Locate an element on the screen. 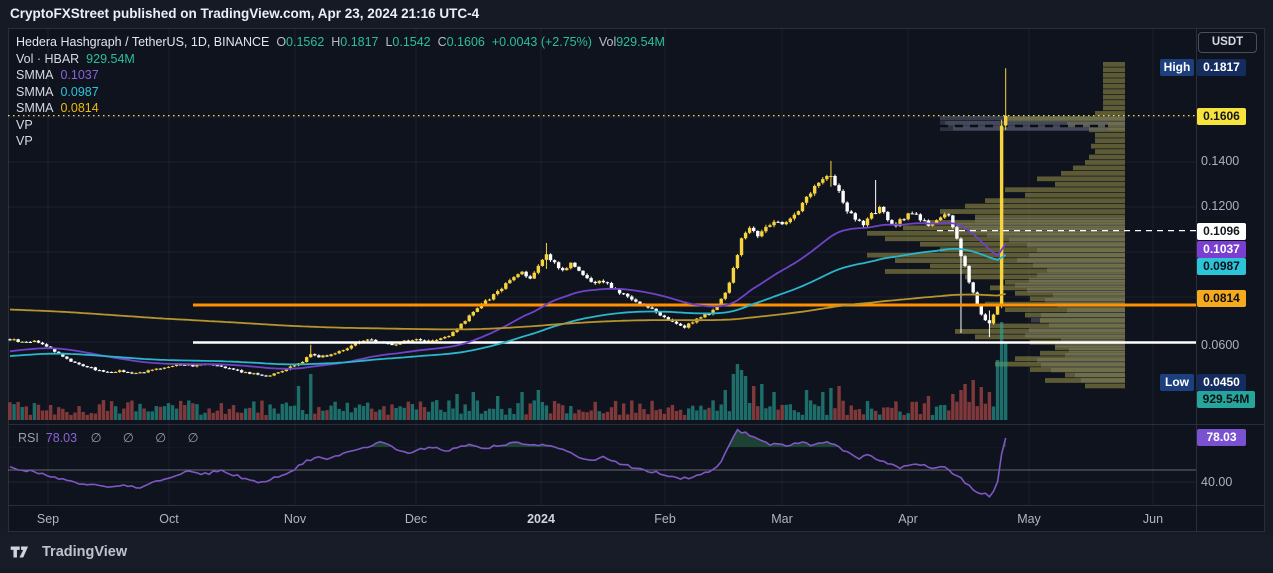 This screenshot has width=1273, height=573. rsi-empty-values: ∅ ∅ ∅ ∅ is located at coordinates (149, 438).